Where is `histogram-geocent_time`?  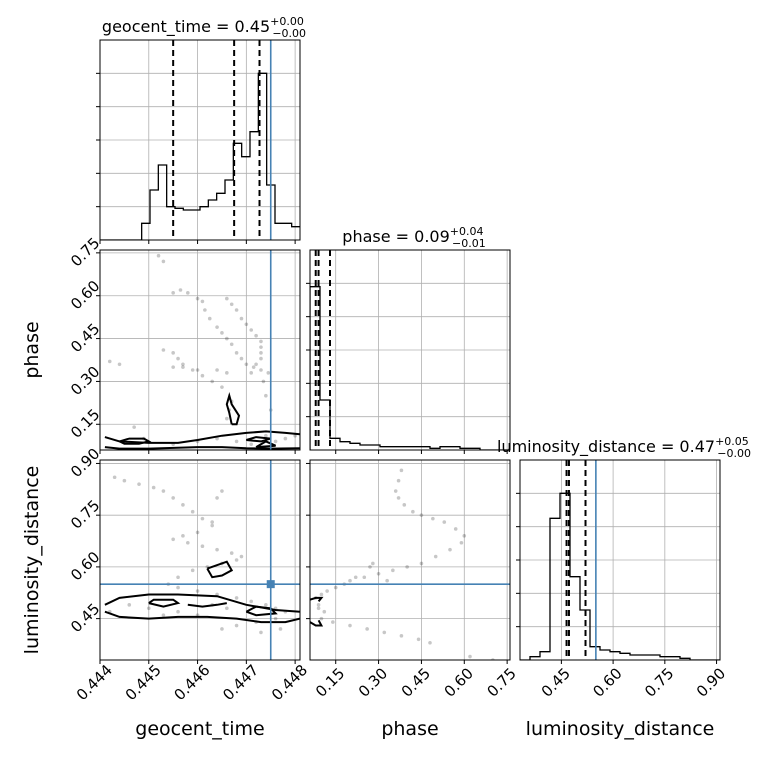
histogram-geocent_time is located at coordinates (200, 156).